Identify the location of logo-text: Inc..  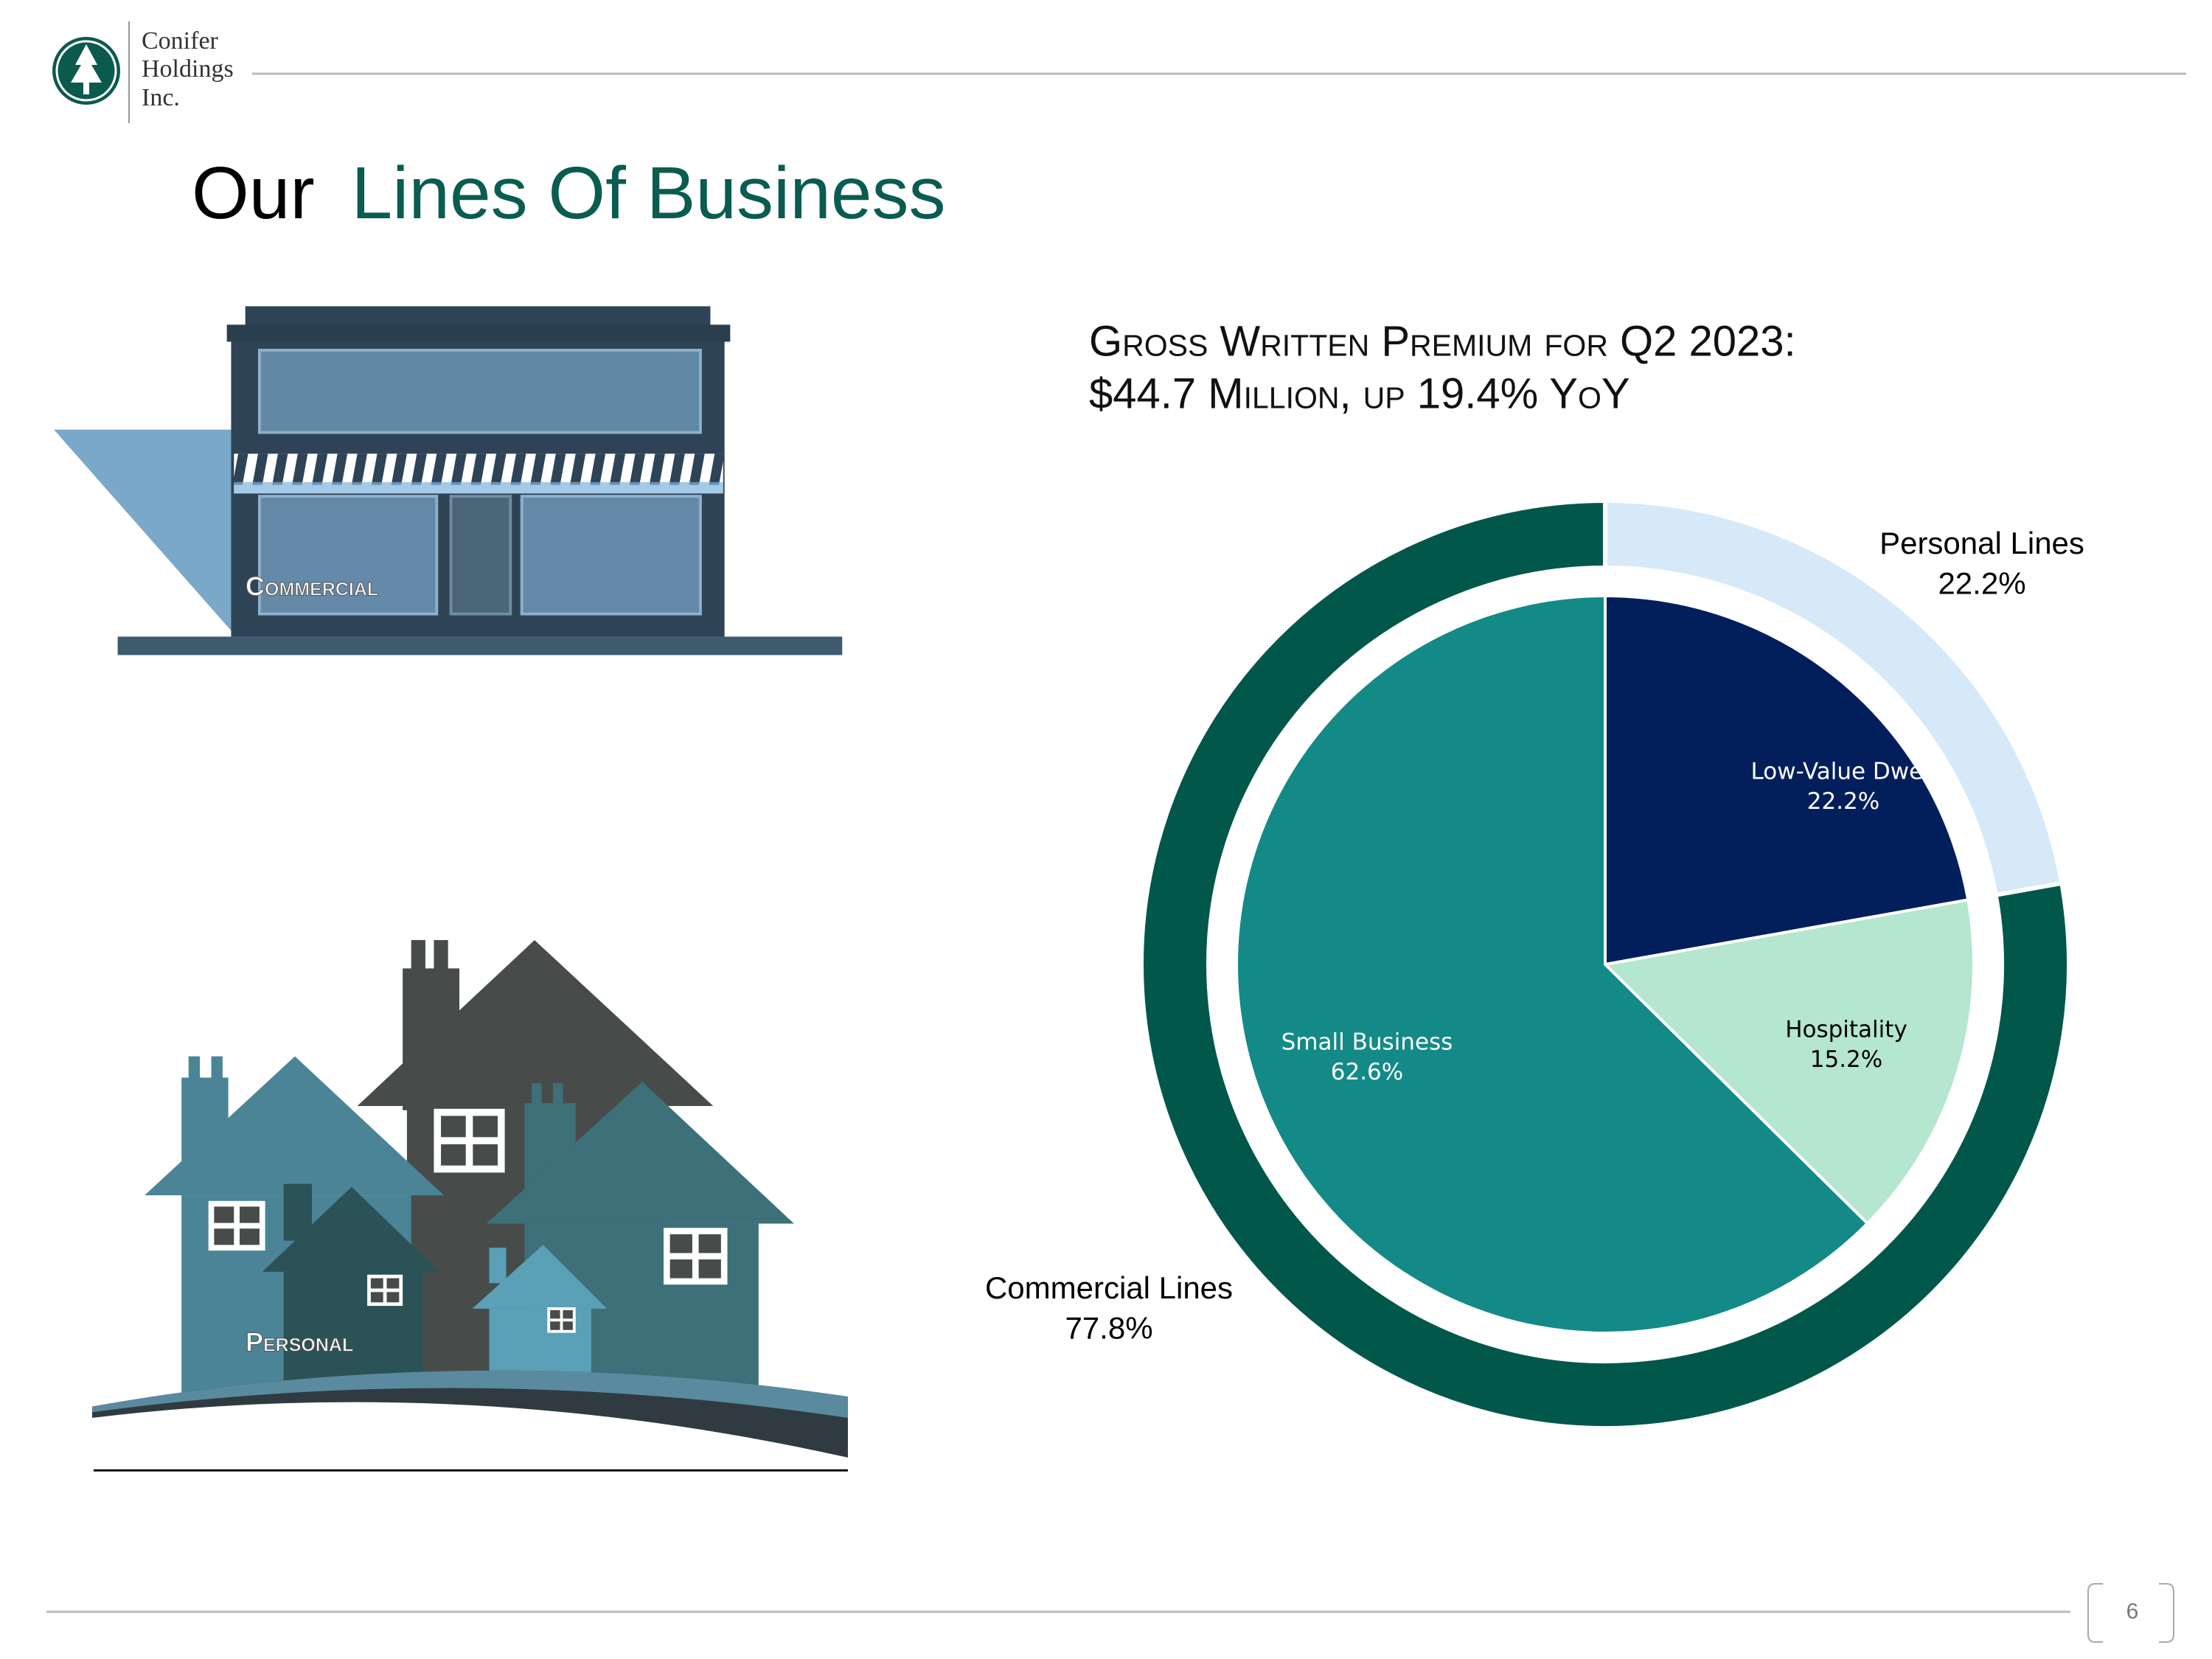
(161, 97).